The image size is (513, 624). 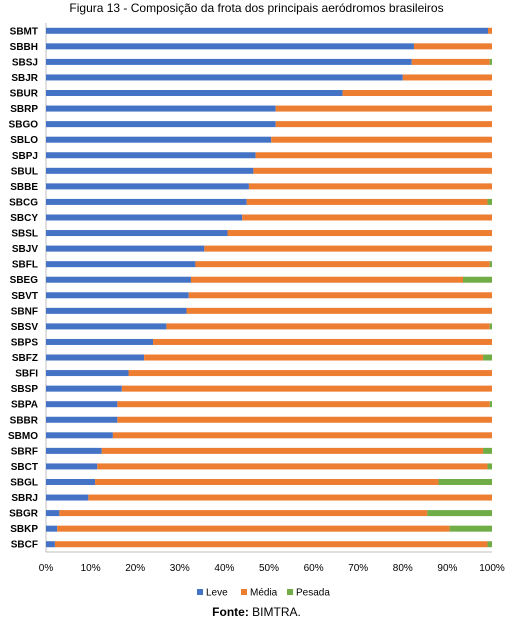 What do you see at coordinates (46, 568) in the screenshot?
I see `x-tick-label: 0%` at bounding box center [46, 568].